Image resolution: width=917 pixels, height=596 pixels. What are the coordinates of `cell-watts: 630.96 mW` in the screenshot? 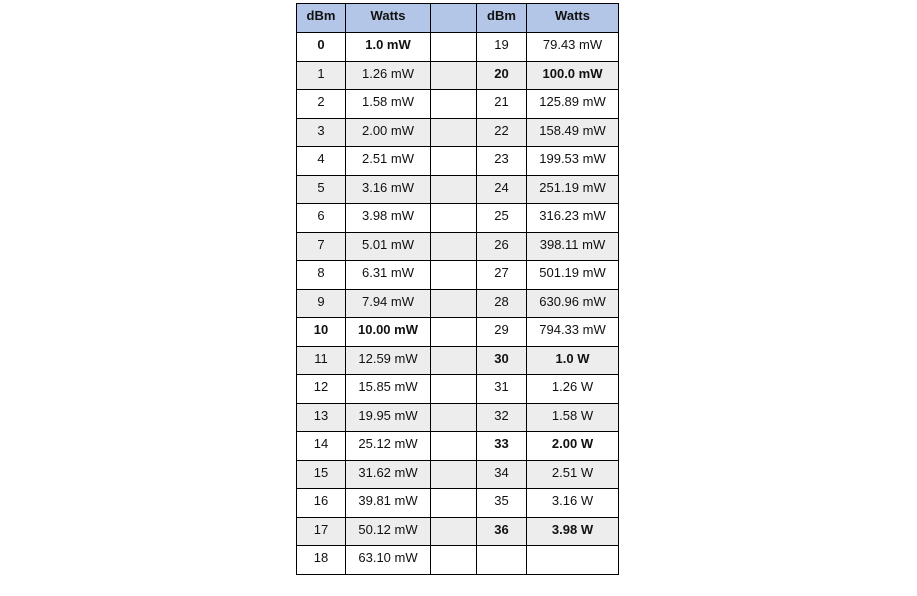 It's located at (572, 303).